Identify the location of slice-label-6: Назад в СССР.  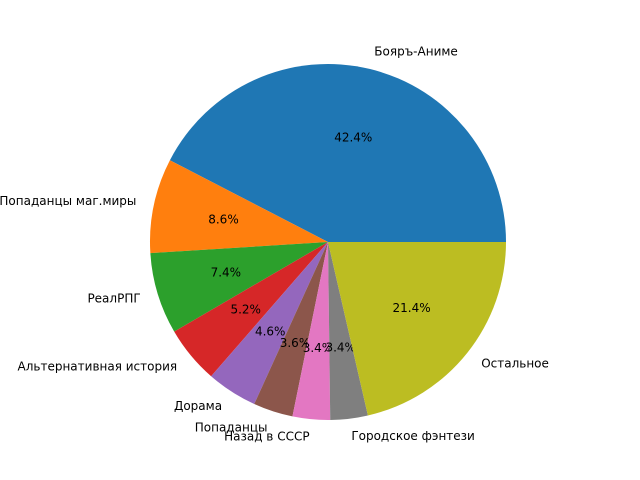
(266, 436).